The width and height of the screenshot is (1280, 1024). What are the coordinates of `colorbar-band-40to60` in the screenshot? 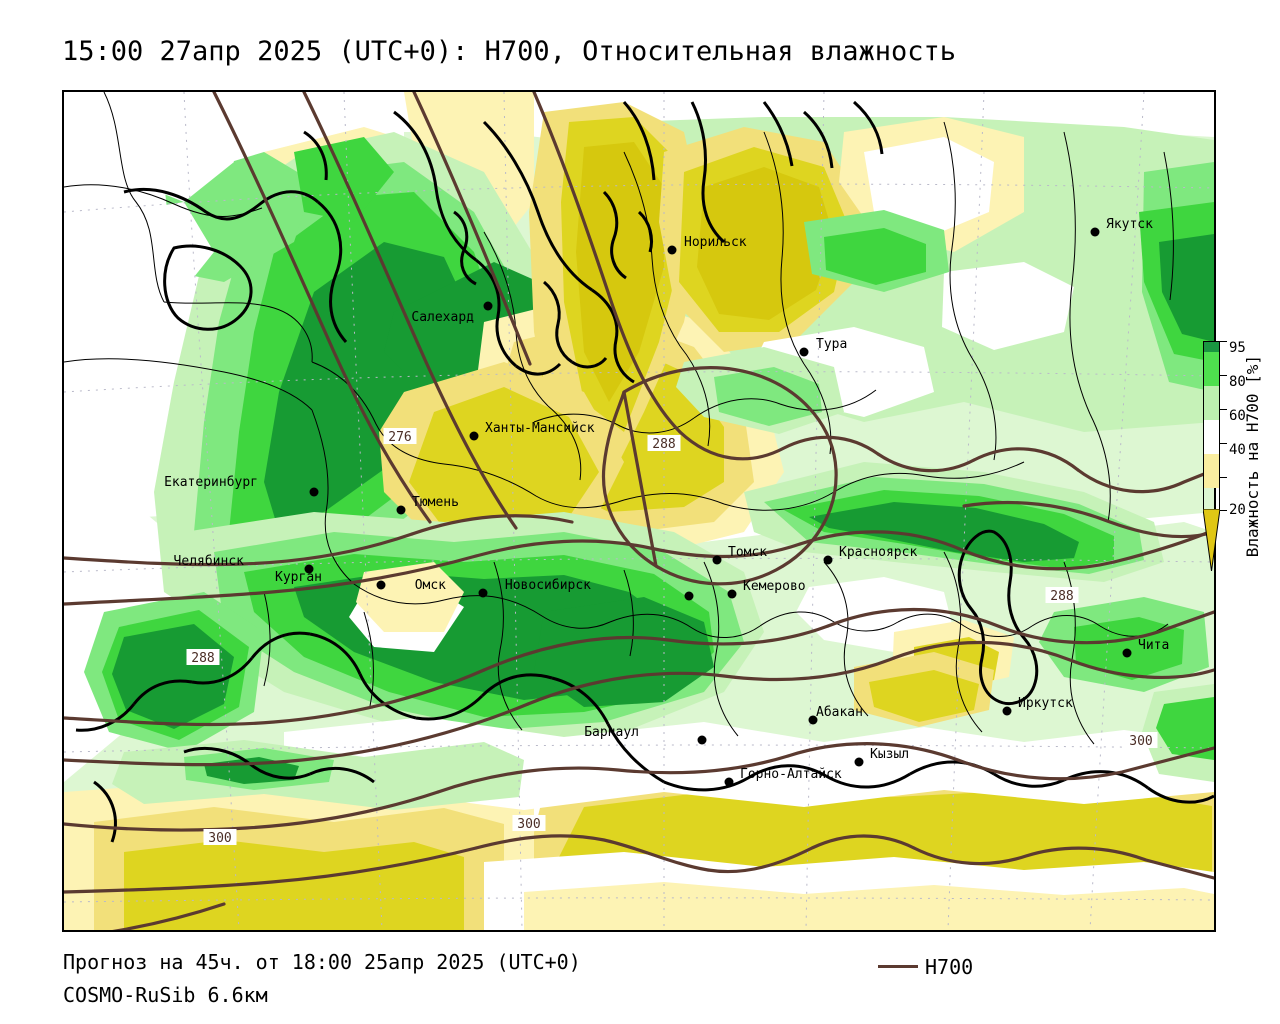 It's located at (1211, 437).